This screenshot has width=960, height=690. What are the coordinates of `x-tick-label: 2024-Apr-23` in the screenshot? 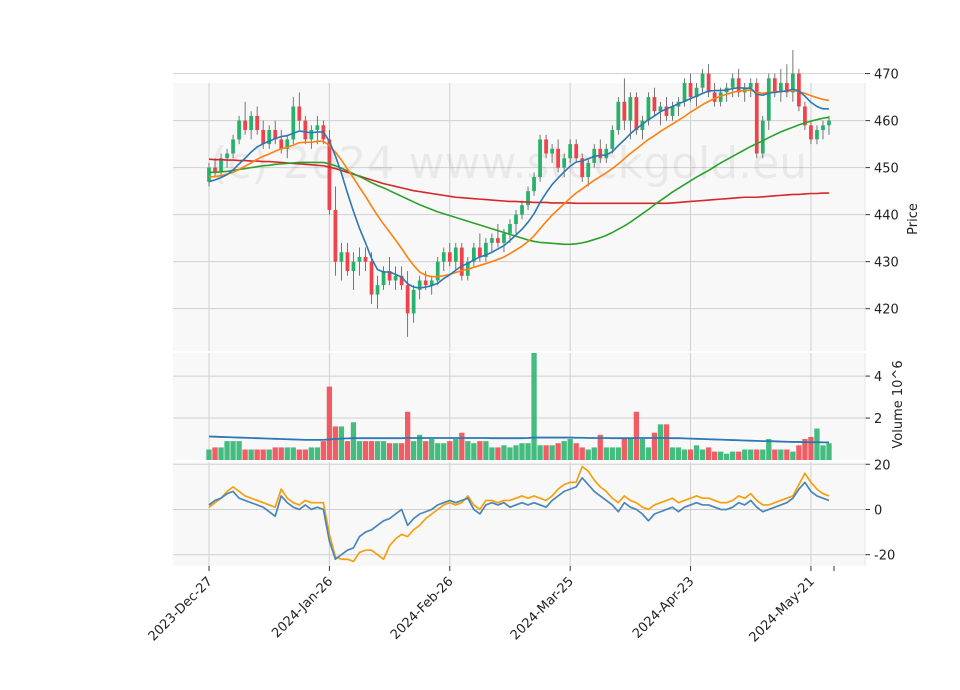 It's located at (663, 607).